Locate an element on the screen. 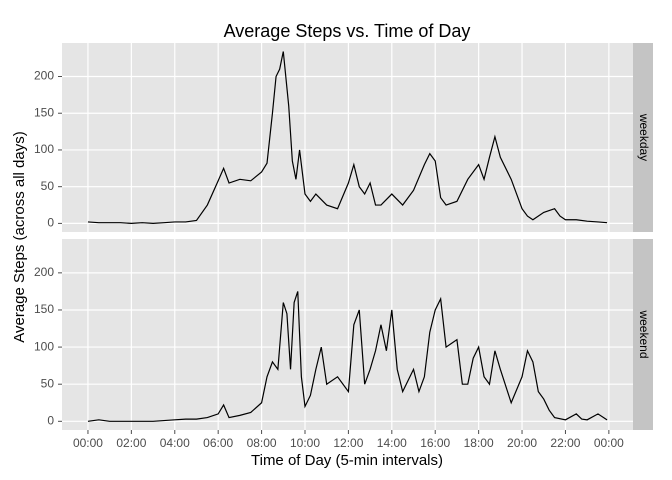  x-tick-label: 10:00 is located at coordinates (305, 443).